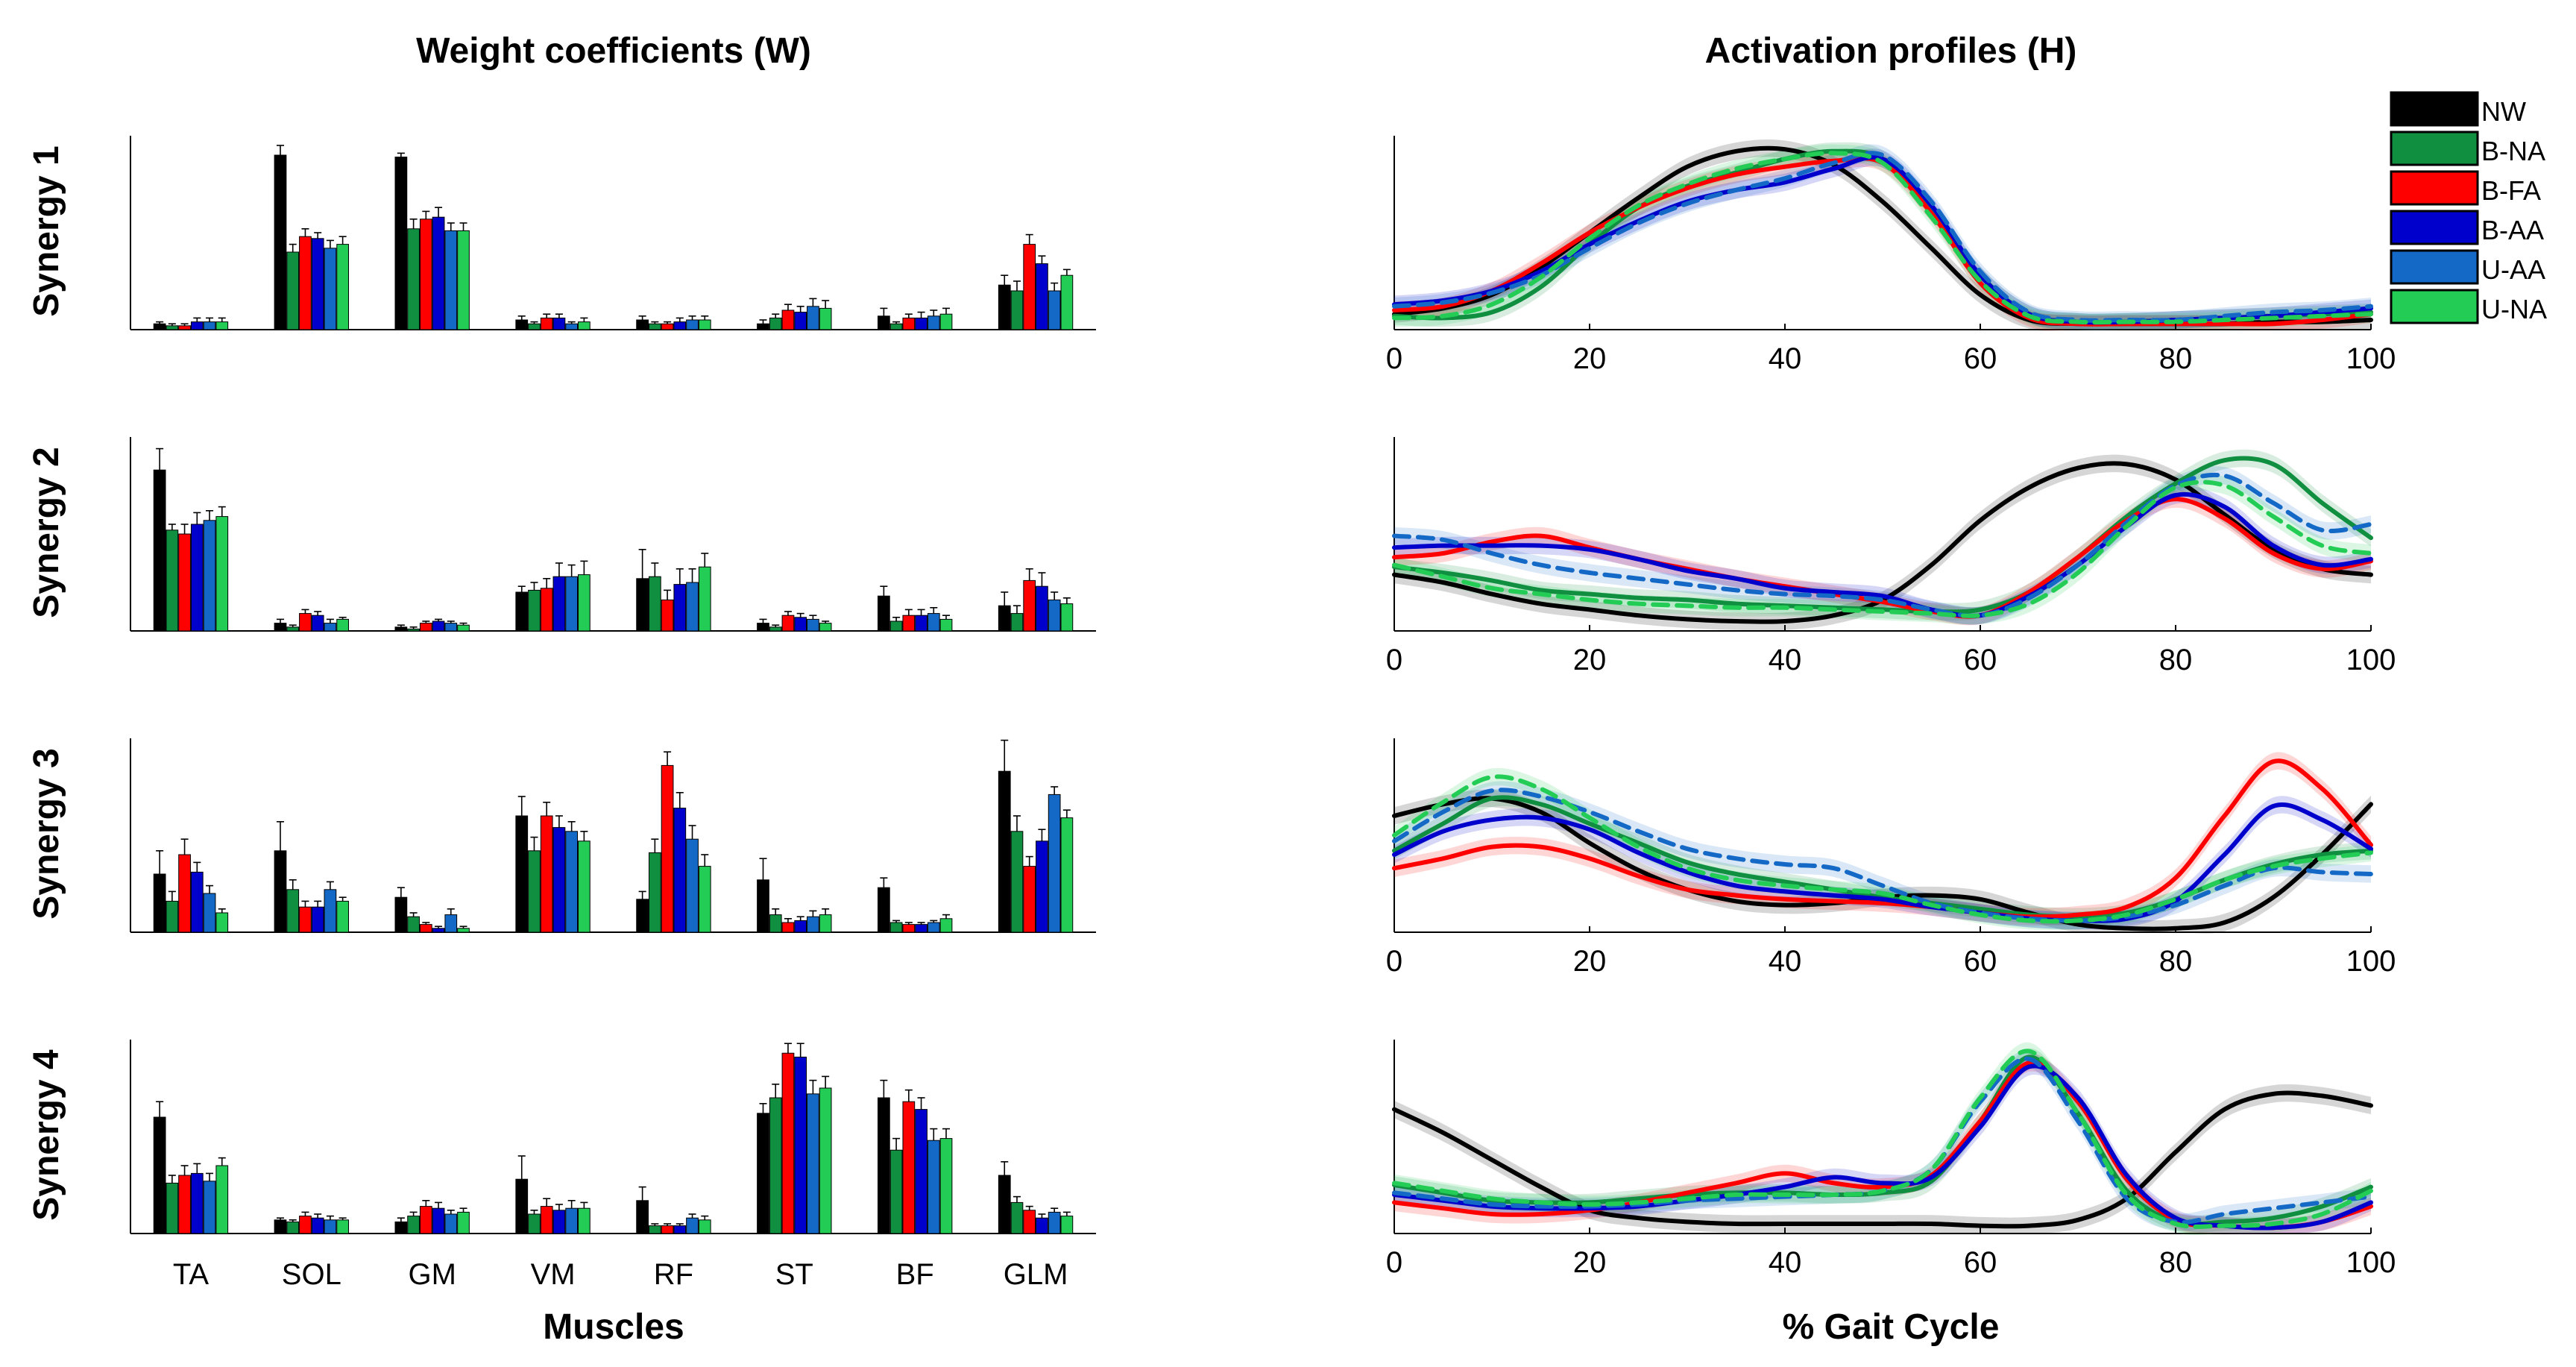  Describe the element at coordinates (654, 604) in the screenshot. I see `bar-rf-b-na` at that location.